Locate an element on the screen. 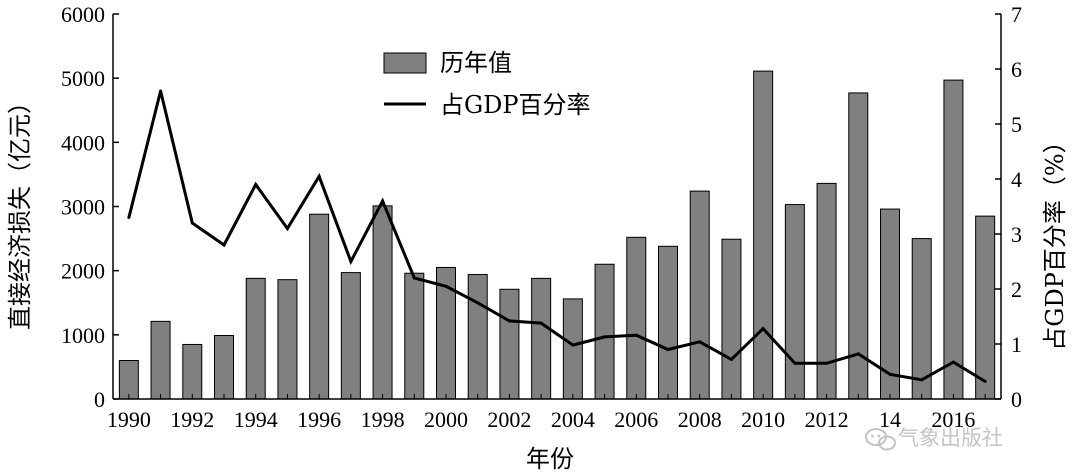 This screenshot has width=1080, height=476. y2-tick-label-4: 4 is located at coordinates (1016, 179).